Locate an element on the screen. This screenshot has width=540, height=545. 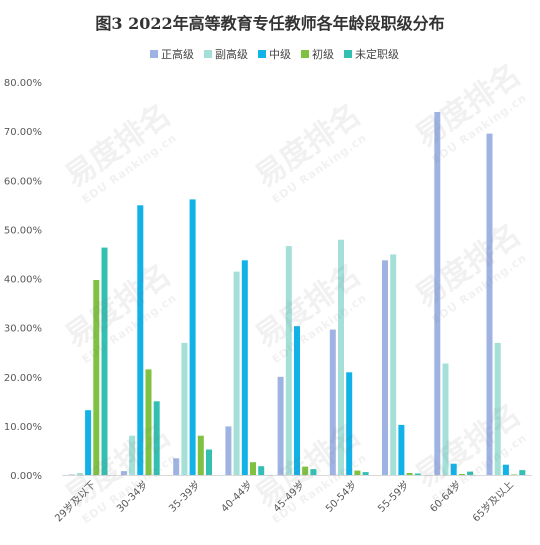
y-tick-label: 10.00% is located at coordinates (23, 427).